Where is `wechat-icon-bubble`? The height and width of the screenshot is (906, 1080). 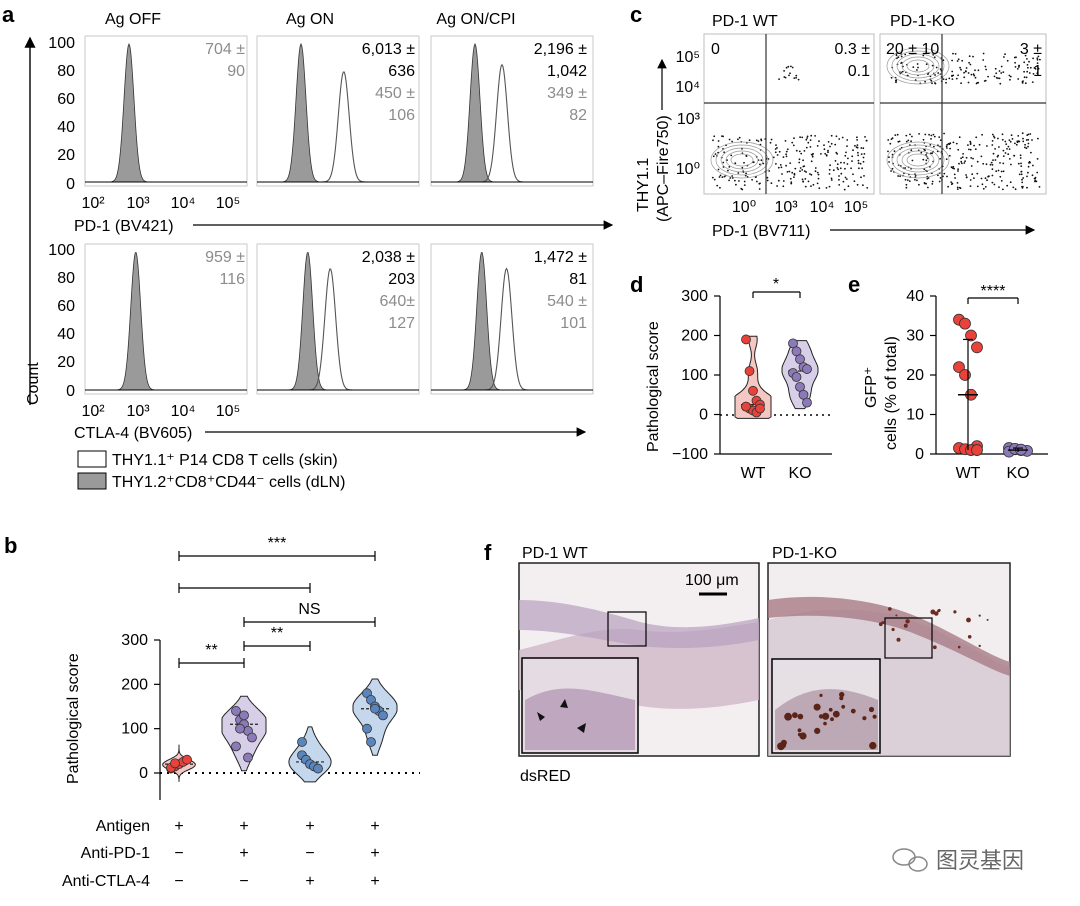
wechat-icon-bubble is located at coordinates (918, 864).